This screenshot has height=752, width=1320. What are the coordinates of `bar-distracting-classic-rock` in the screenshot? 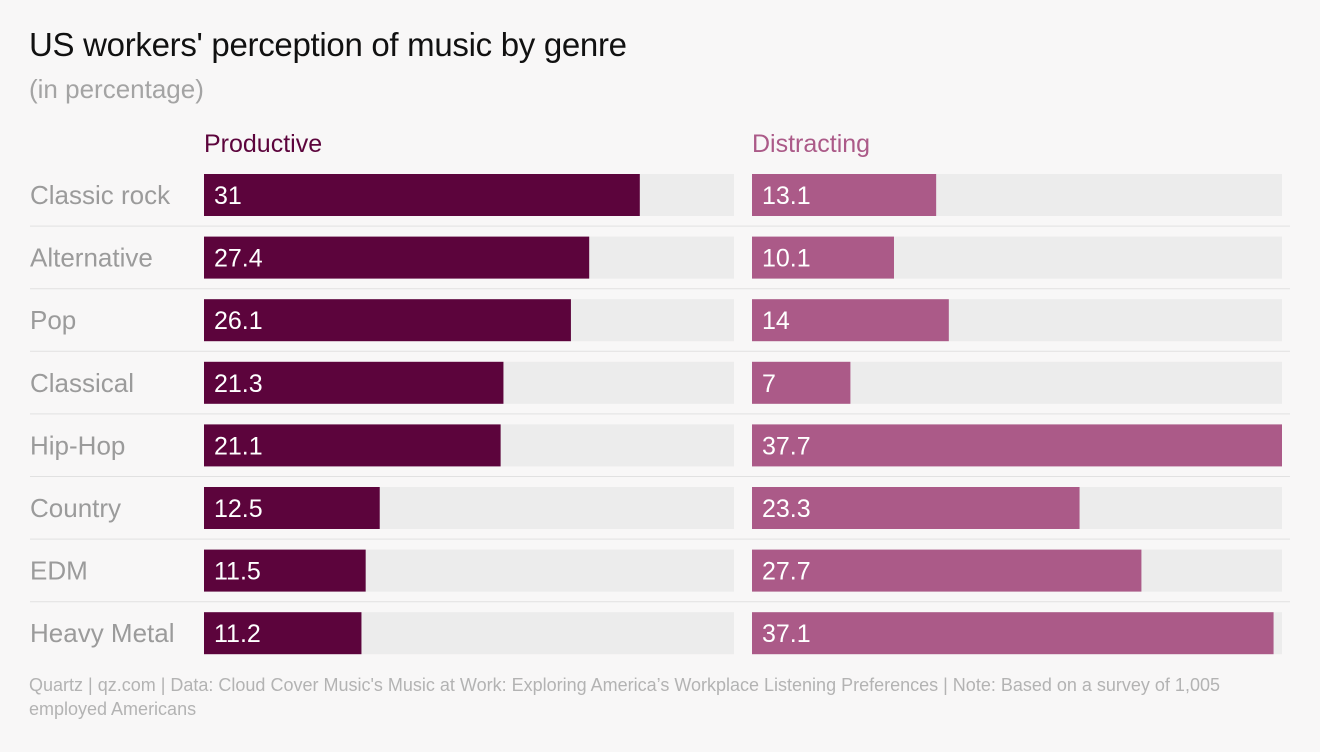 It's located at (844, 195).